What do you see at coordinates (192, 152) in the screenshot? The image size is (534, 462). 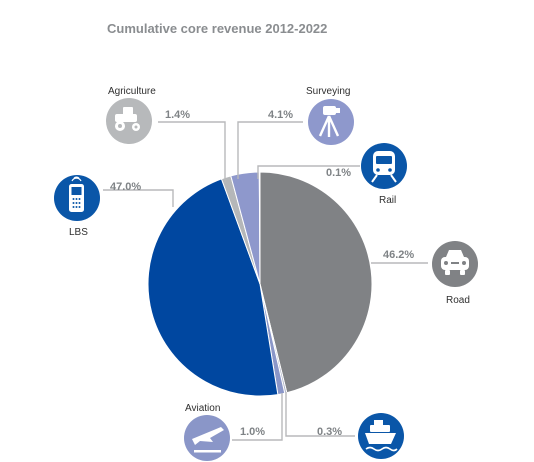 I see `leader-line-agriculture` at bounding box center [192, 152].